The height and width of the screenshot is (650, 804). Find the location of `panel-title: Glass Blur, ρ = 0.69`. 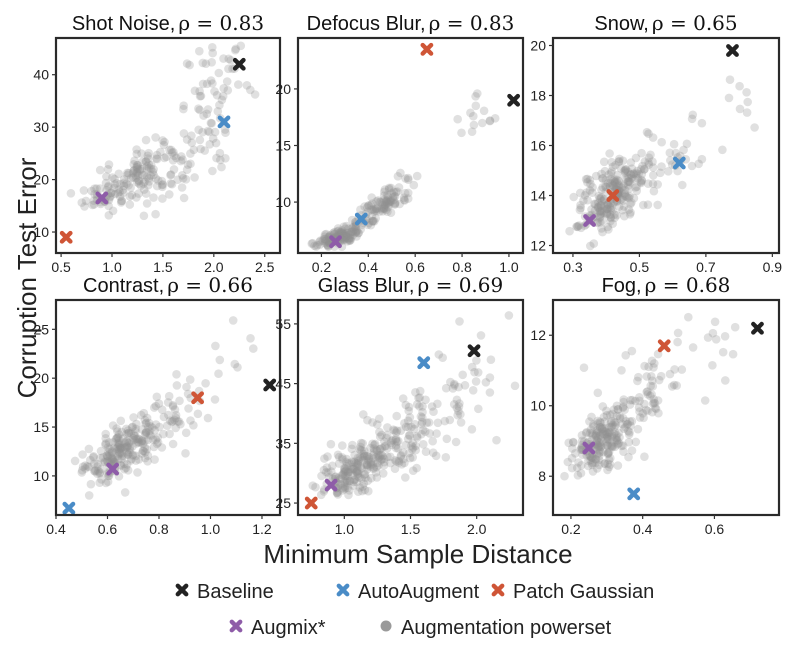

panel-title: Glass Blur, ρ = 0.69 is located at coordinates (410, 285).